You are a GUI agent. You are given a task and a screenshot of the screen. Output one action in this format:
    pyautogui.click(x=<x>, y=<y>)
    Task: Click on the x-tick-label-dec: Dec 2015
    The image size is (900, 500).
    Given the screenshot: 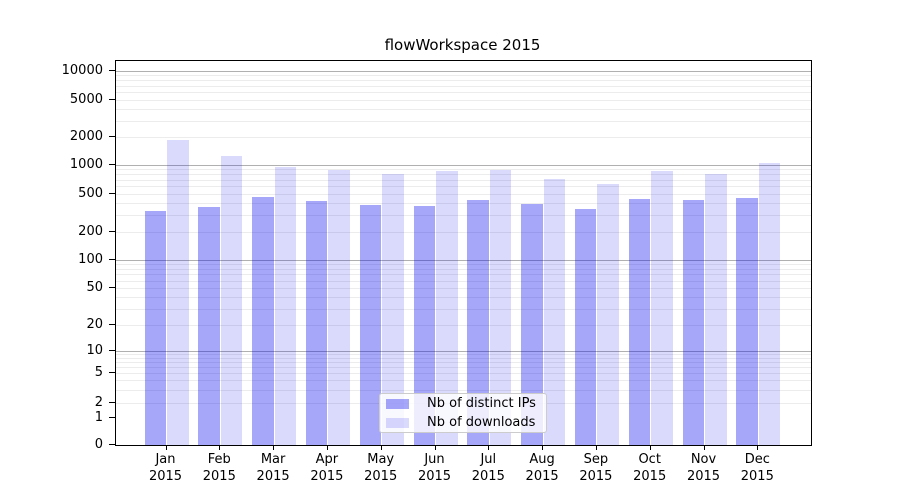 What is the action you would take?
    pyautogui.click(x=757, y=468)
    